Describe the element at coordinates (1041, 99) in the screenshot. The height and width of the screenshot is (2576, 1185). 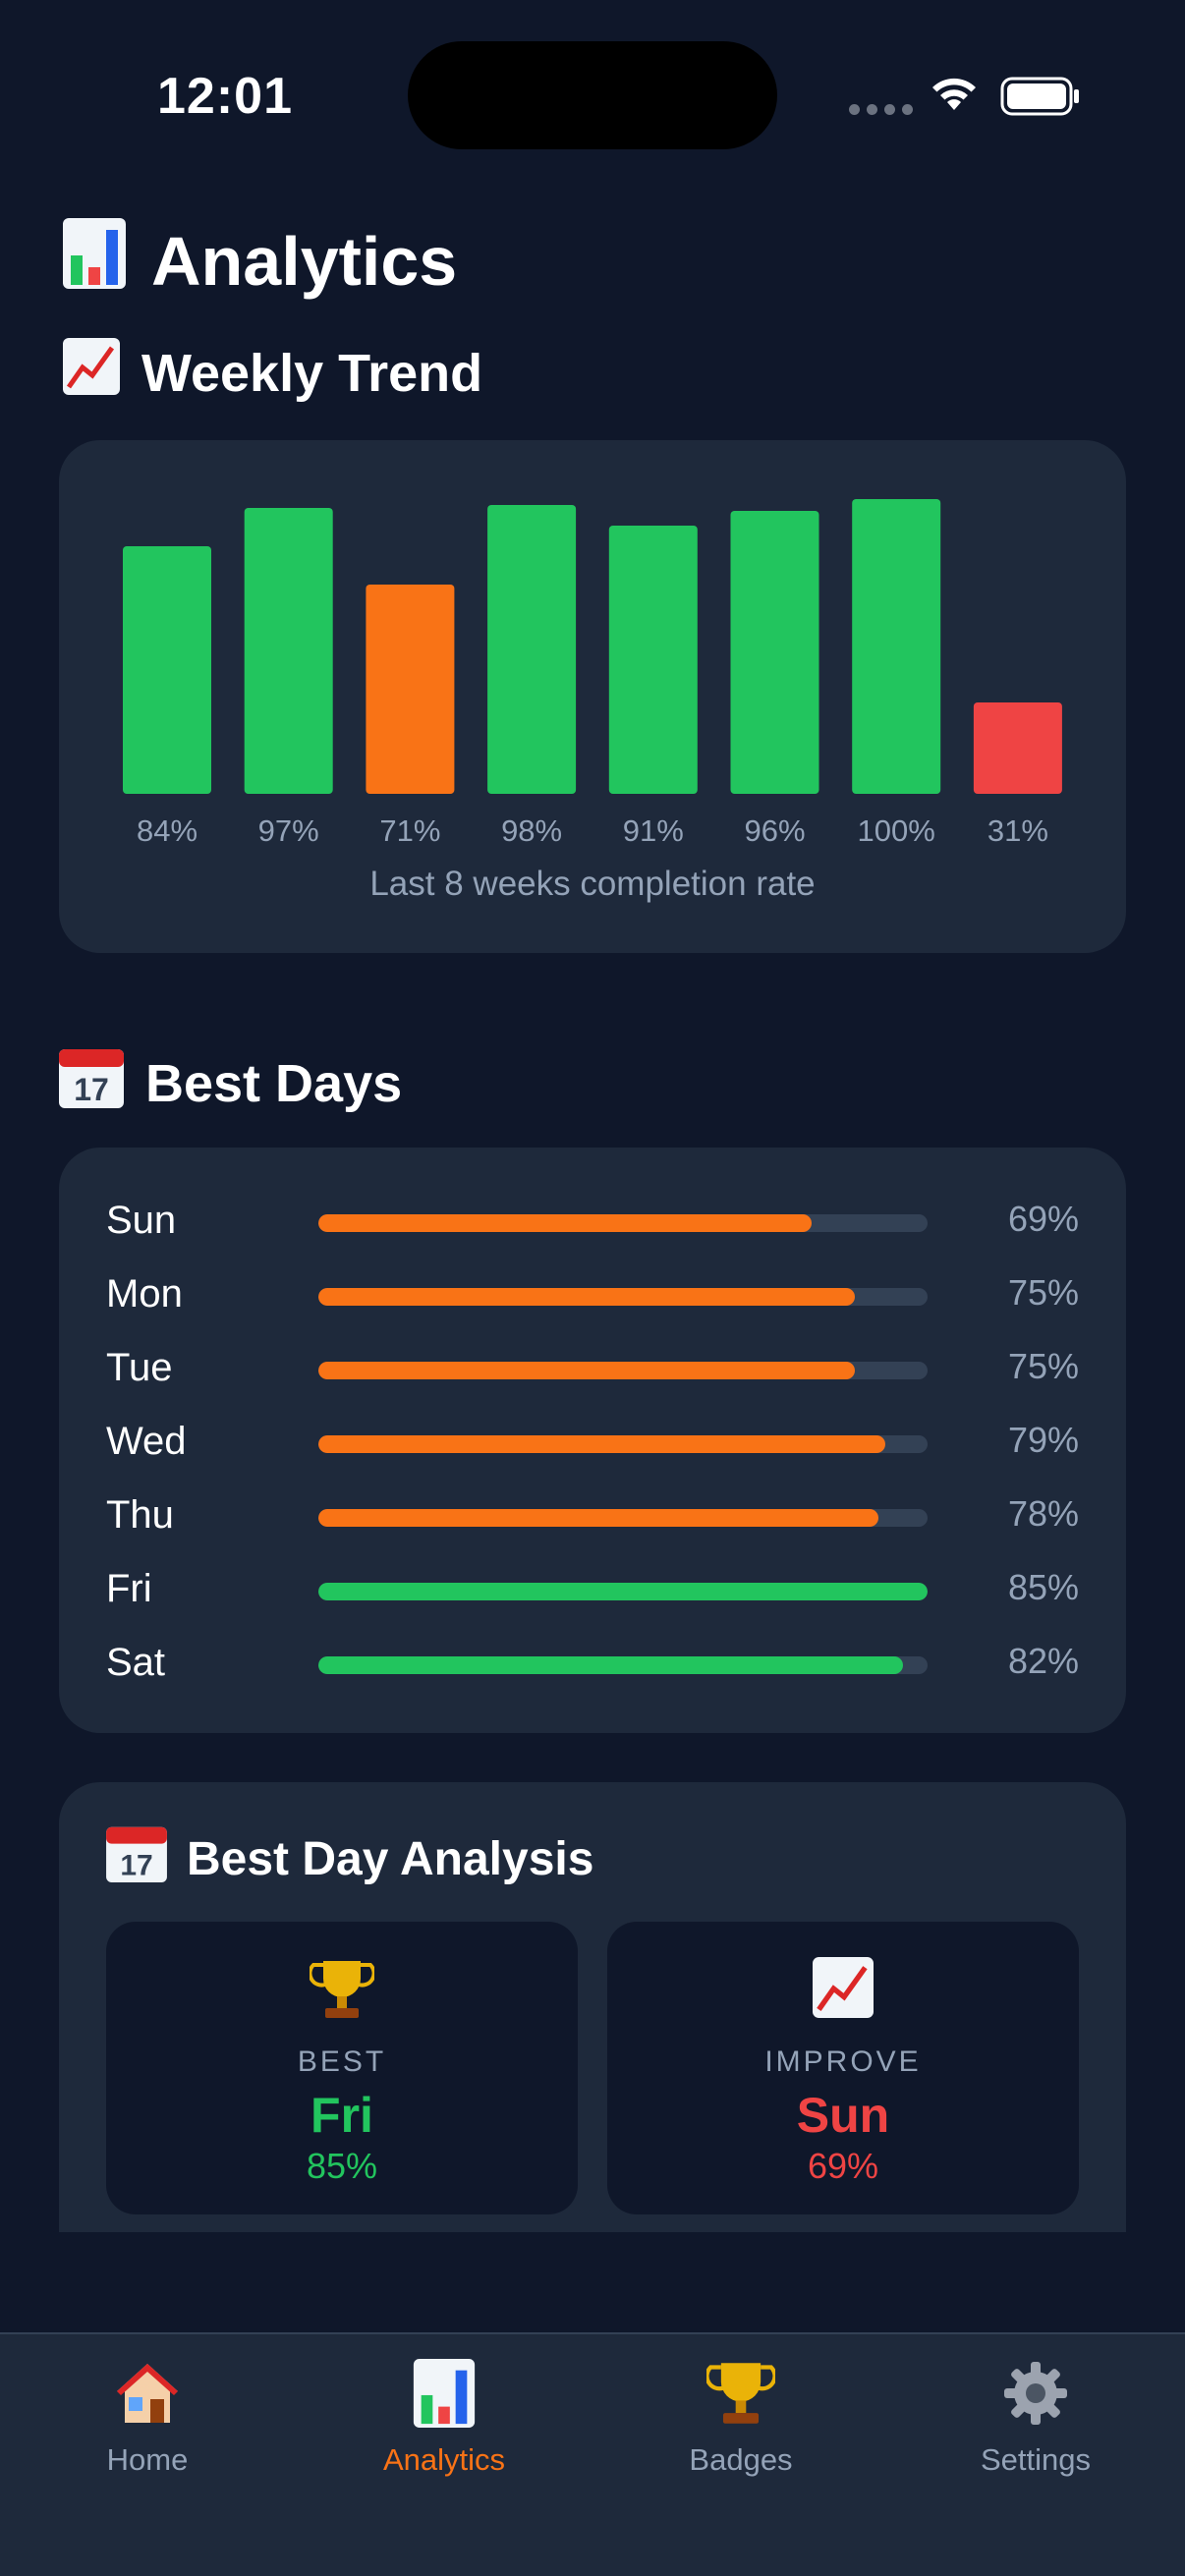
I see `battery-icon` at that location.